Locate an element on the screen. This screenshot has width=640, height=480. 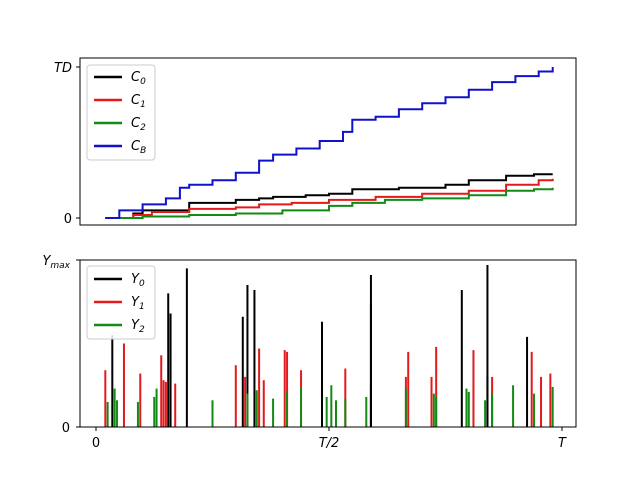
x-tick-label: 0 is located at coordinates (96, 443).